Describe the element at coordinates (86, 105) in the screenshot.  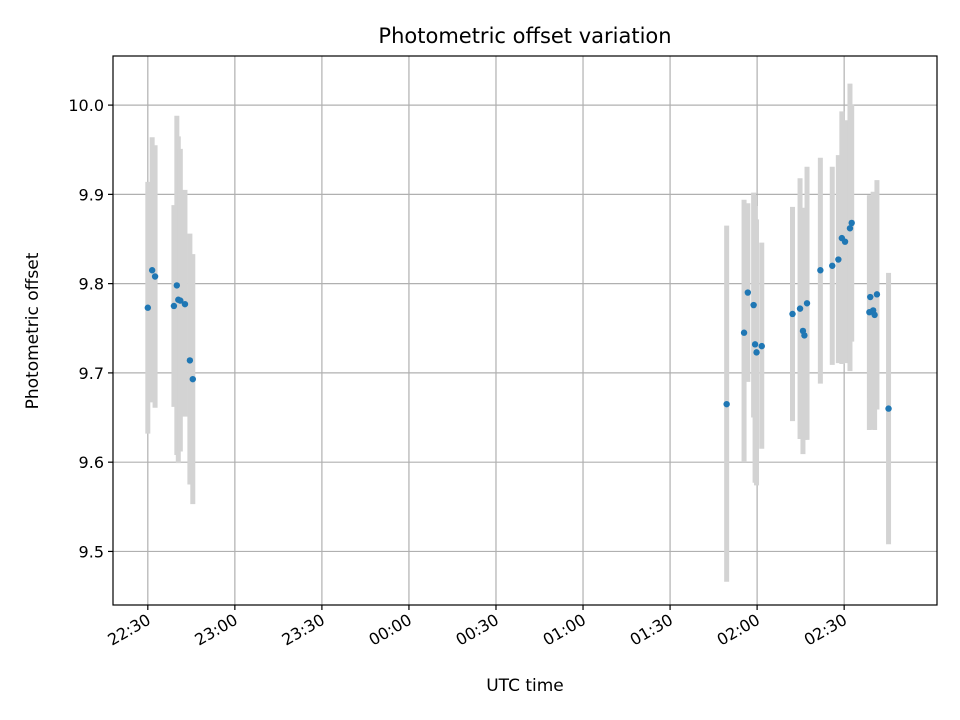
I see `y-tick-label: 10.0` at that location.